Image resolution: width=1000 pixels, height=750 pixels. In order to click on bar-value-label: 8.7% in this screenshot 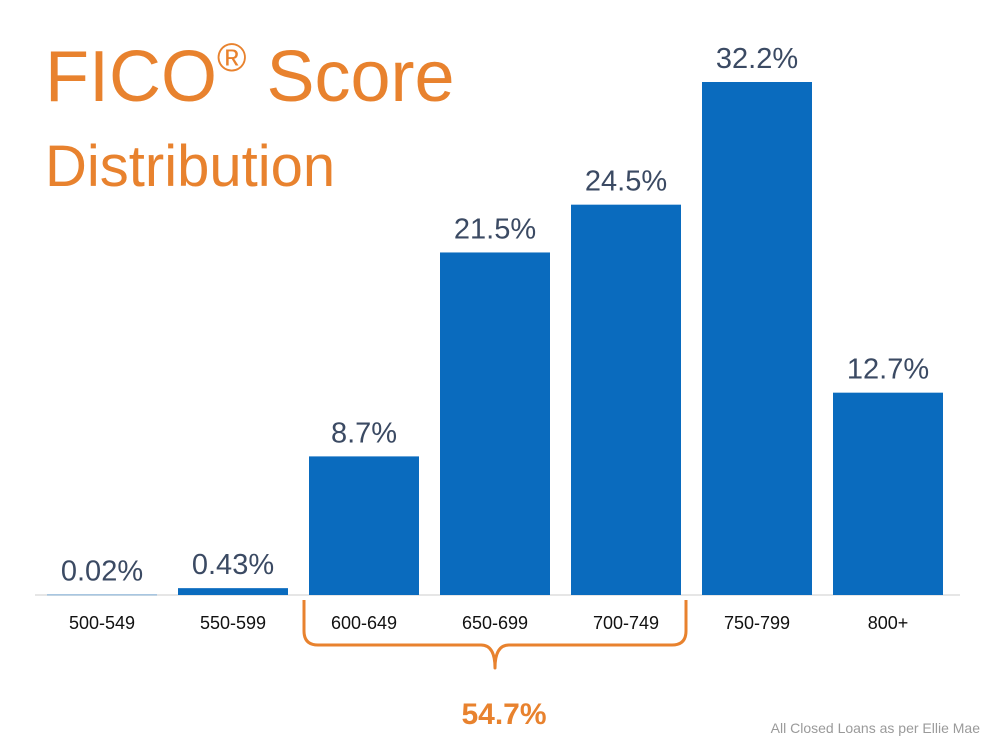, I will do `click(364, 433)`.